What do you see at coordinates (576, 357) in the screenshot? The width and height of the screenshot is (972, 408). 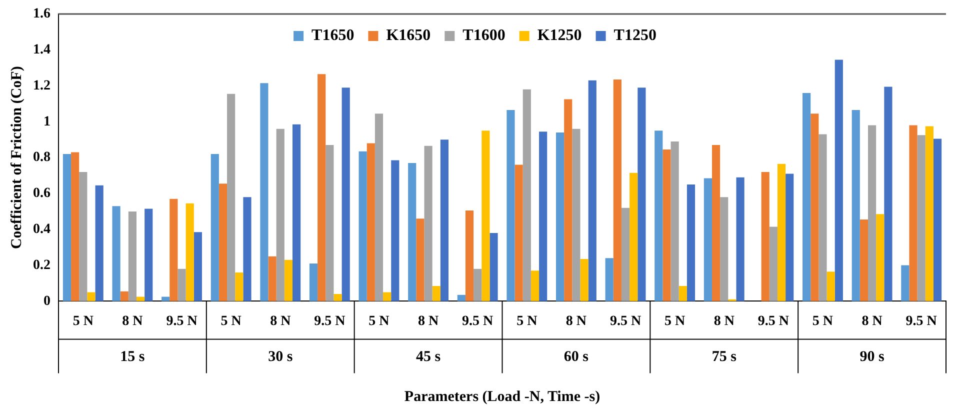 I see `text: 60 s` at bounding box center [576, 357].